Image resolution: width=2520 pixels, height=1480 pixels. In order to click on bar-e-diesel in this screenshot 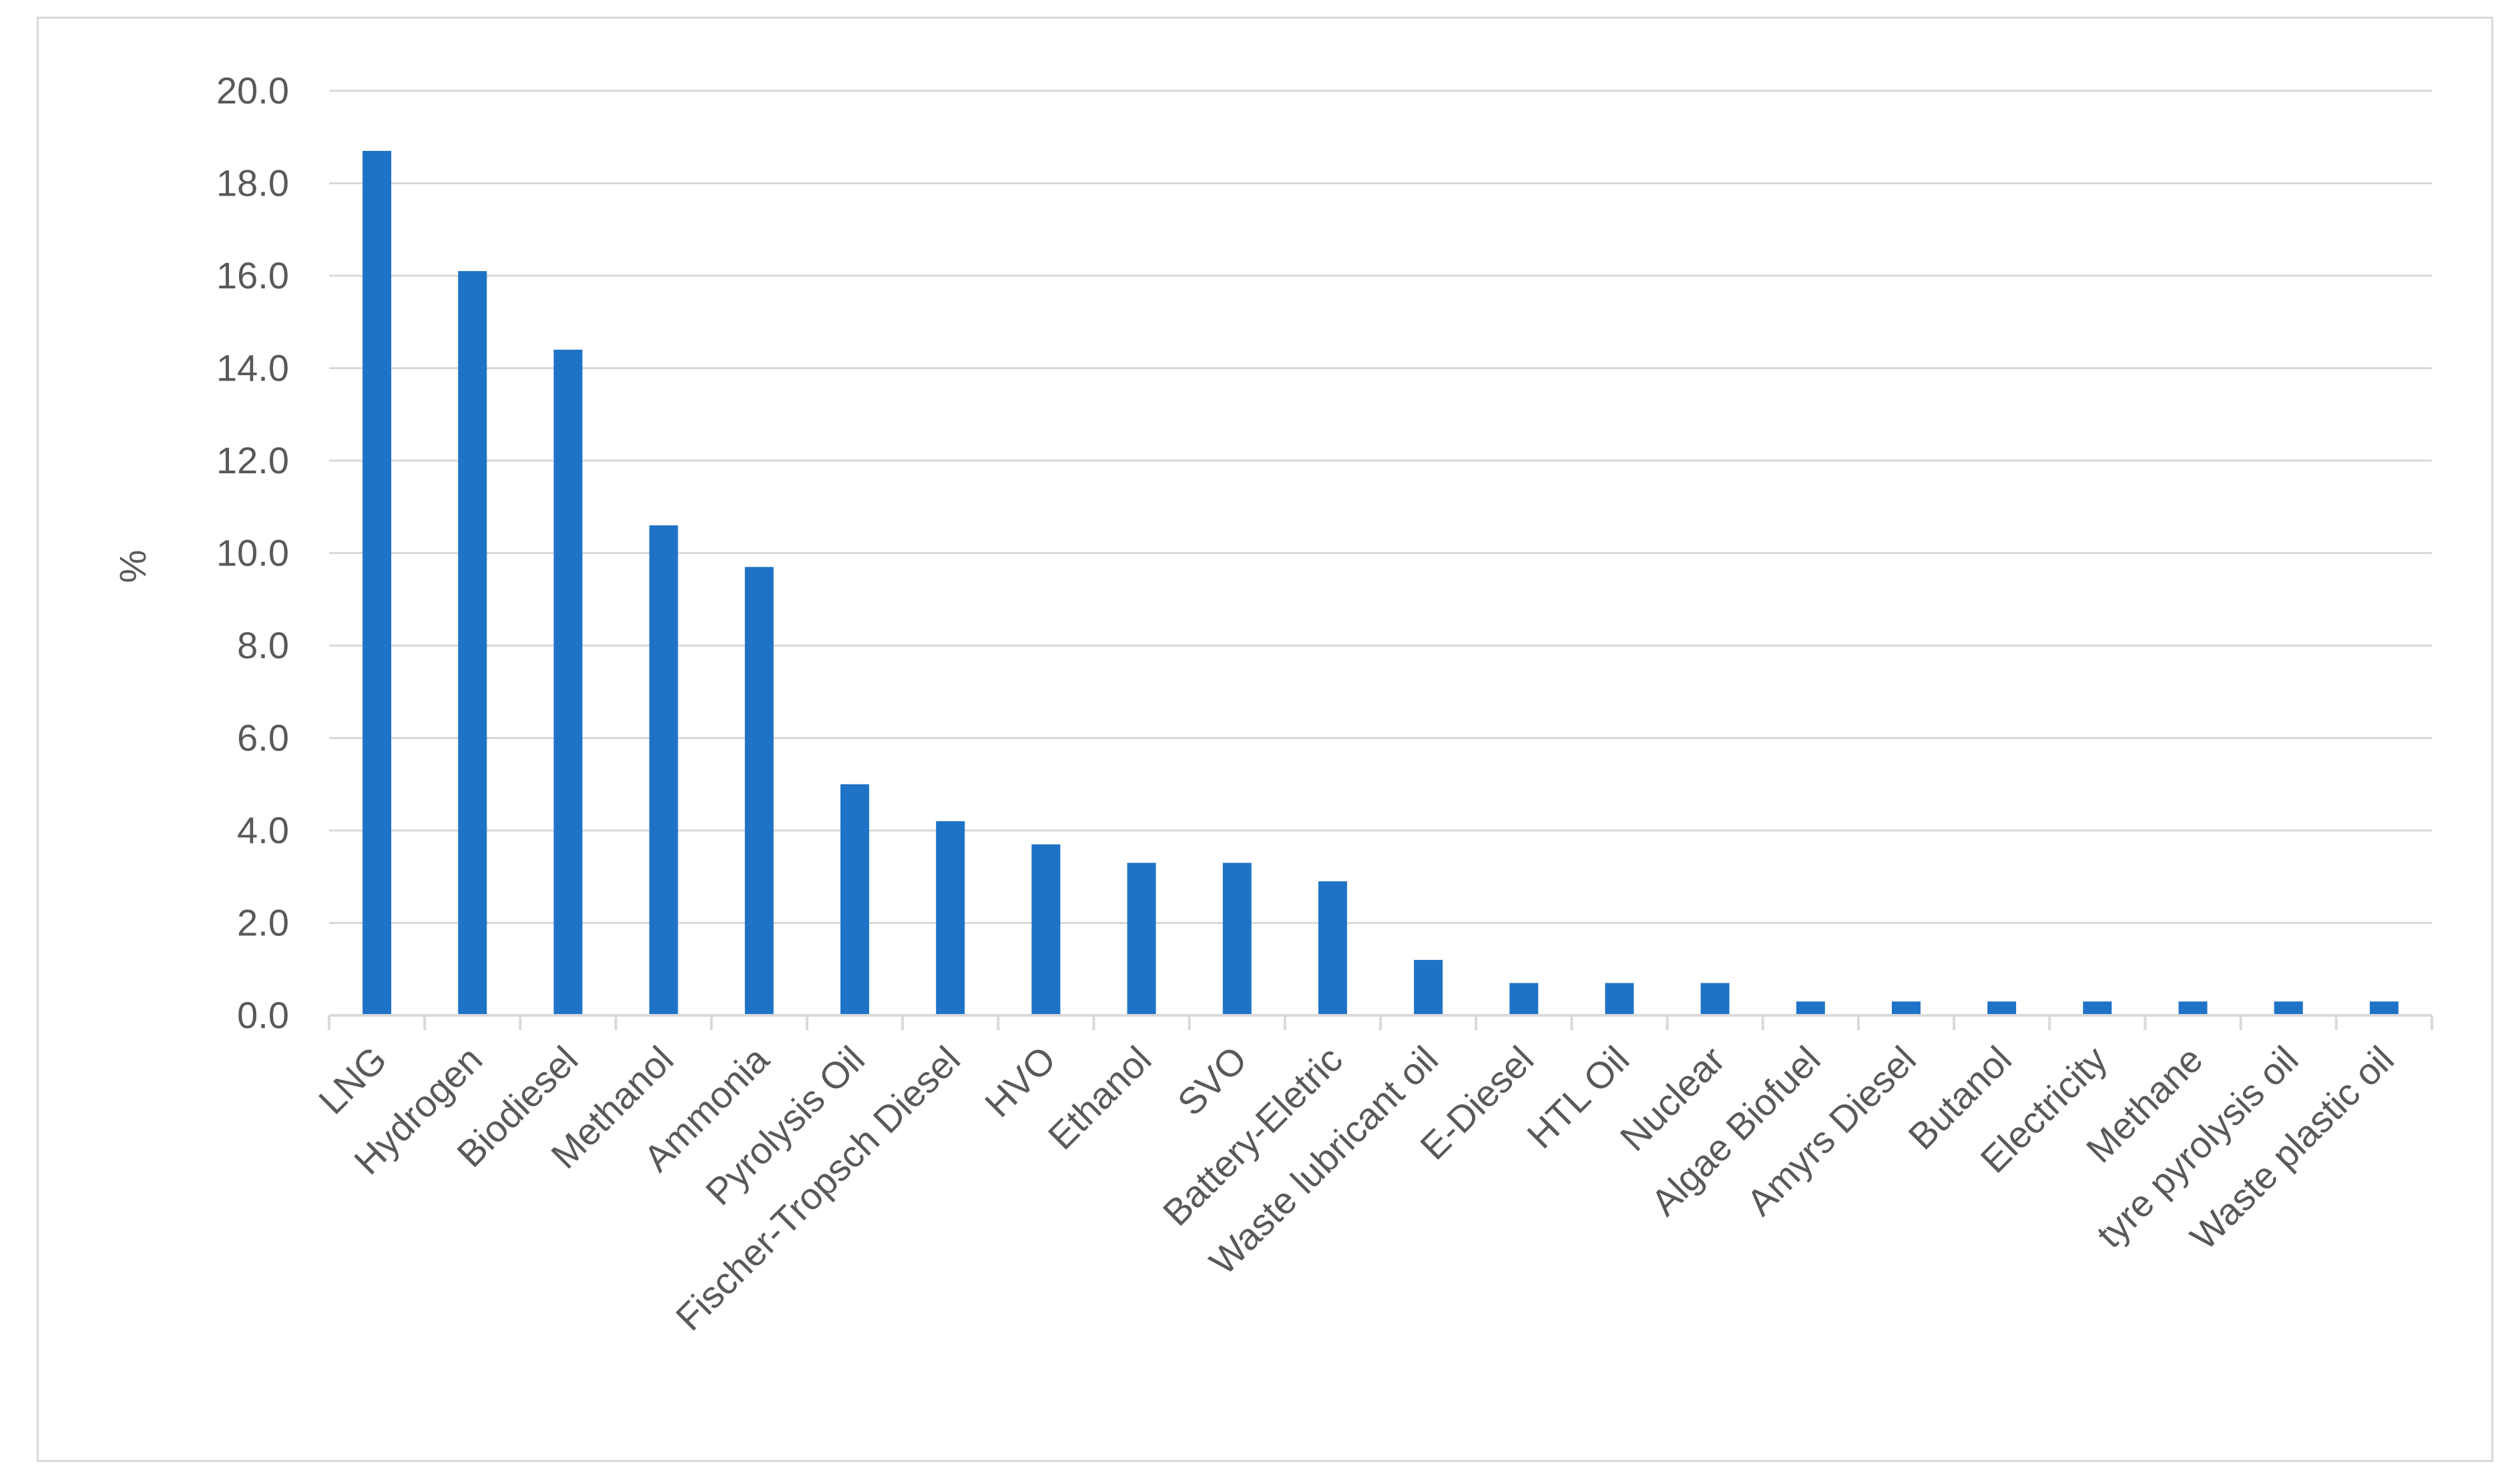, I will do `click(1524, 999)`.